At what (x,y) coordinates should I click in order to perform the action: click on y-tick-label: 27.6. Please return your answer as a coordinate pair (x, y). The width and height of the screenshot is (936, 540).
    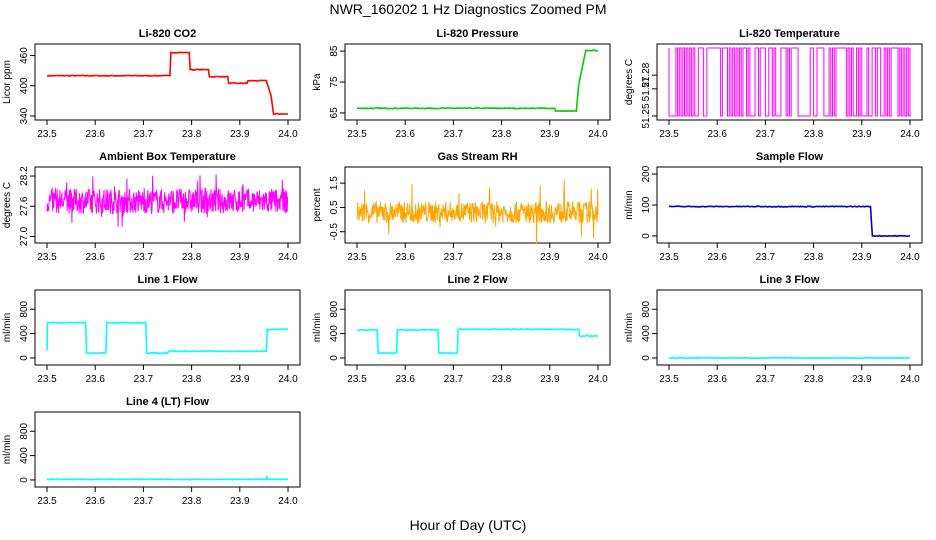
    Looking at the image, I should click on (24, 206).